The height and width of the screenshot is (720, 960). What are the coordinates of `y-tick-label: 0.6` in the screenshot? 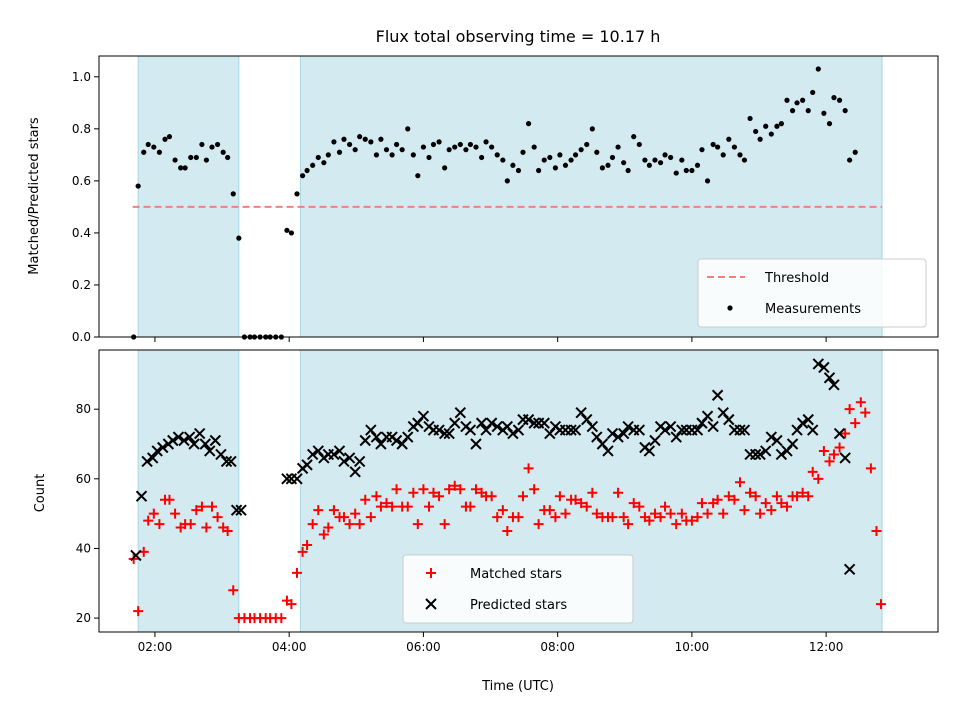 It's located at (81, 181).